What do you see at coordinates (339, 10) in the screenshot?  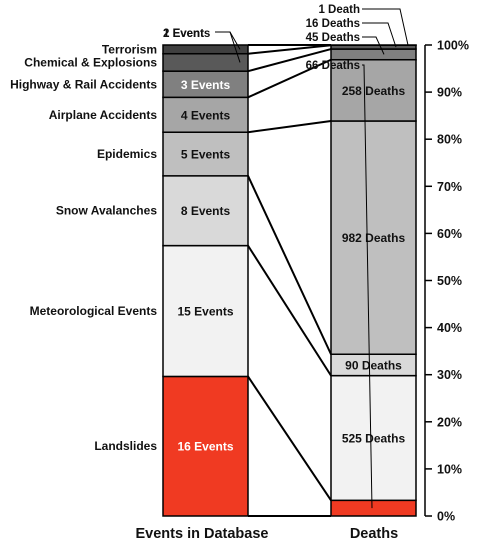 I see `death-count-label: 1 Death` at bounding box center [339, 10].